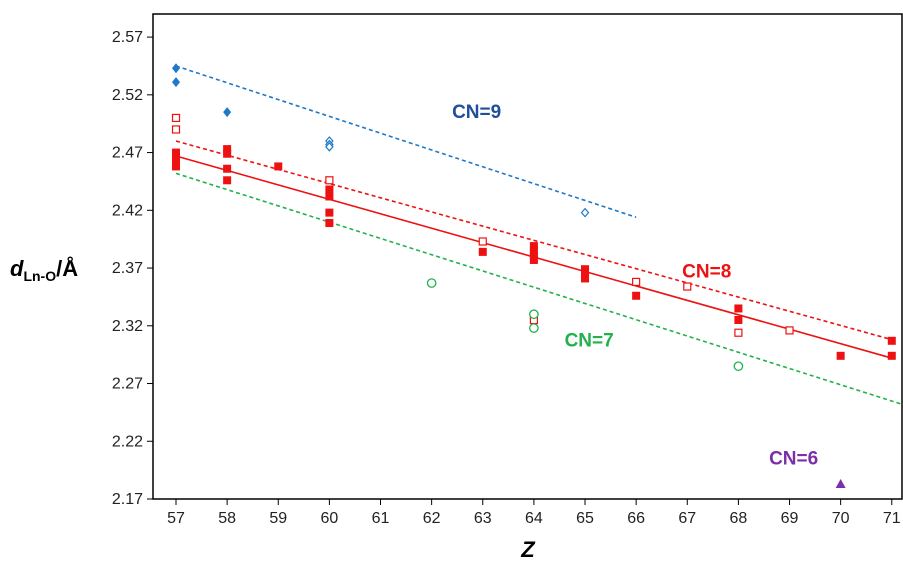 The width and height of the screenshot is (903, 562). I want to click on cn-annotation: CN=8, so click(706, 271).